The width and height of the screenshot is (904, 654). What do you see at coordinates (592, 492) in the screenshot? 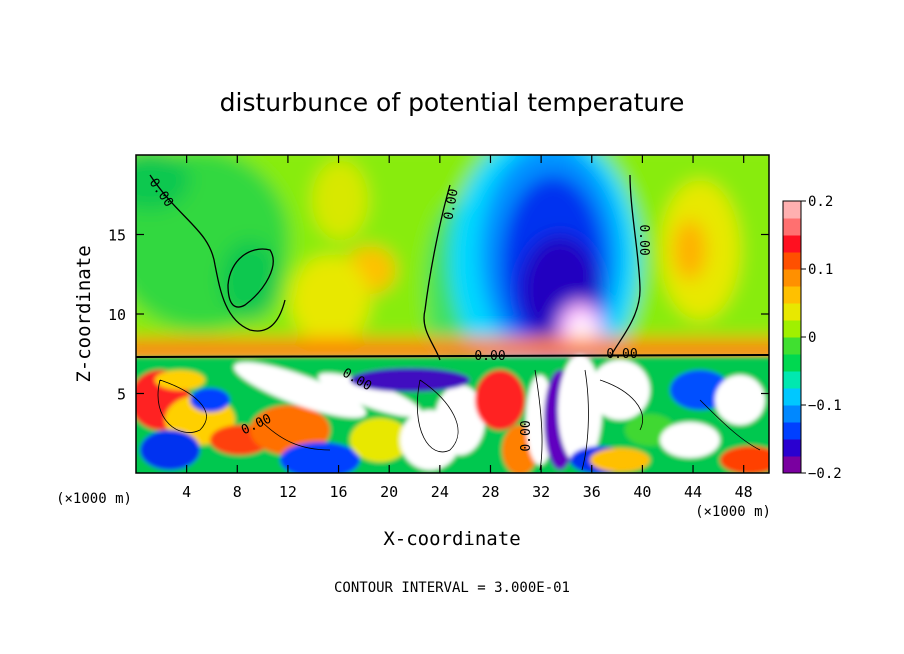
I see `x-tick-label: 36` at bounding box center [592, 492].